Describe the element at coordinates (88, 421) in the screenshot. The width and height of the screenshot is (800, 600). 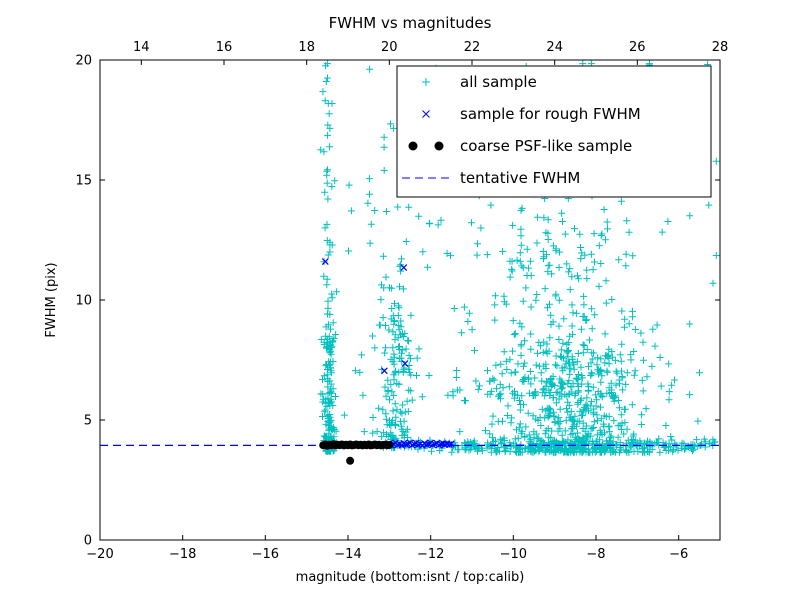
I see `tick-label: 5` at that location.